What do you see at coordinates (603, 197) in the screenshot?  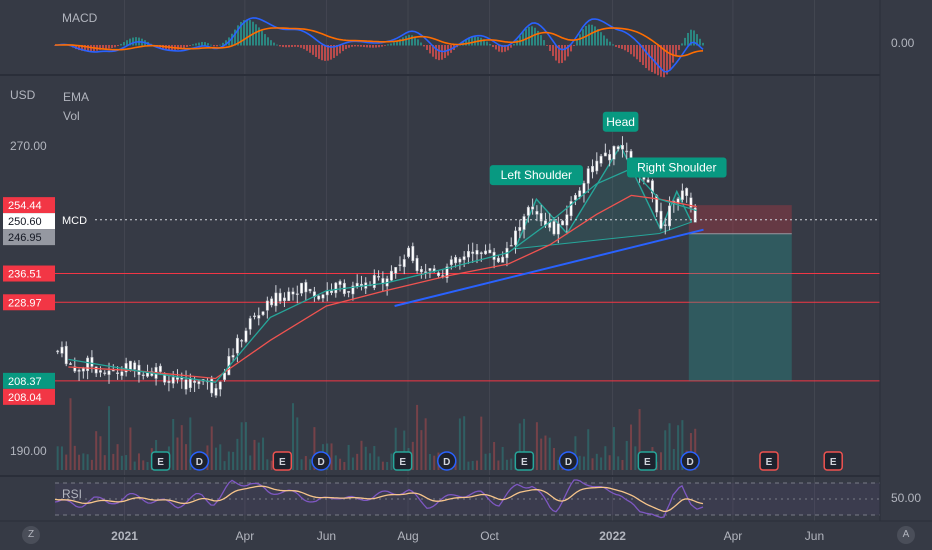 I see `head-and-shoulders-pattern` at bounding box center [603, 197].